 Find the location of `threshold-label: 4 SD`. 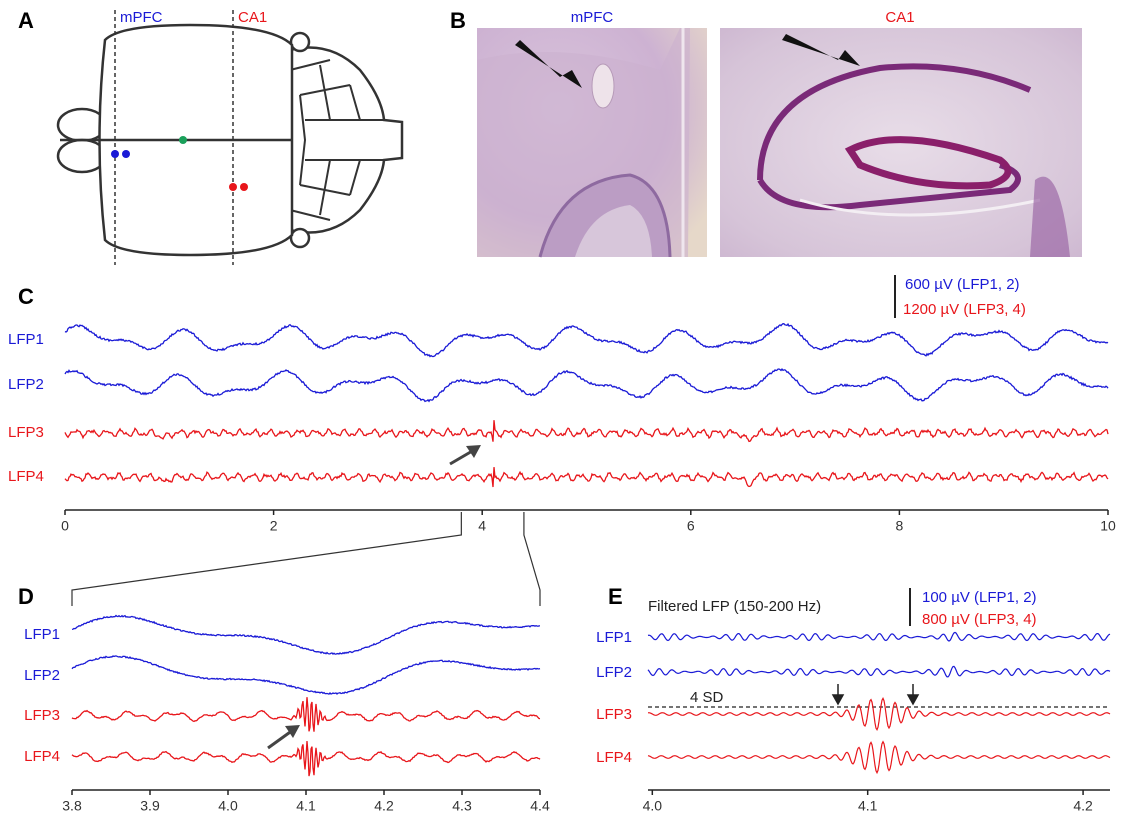

threshold-label: 4 SD is located at coordinates (707, 697).